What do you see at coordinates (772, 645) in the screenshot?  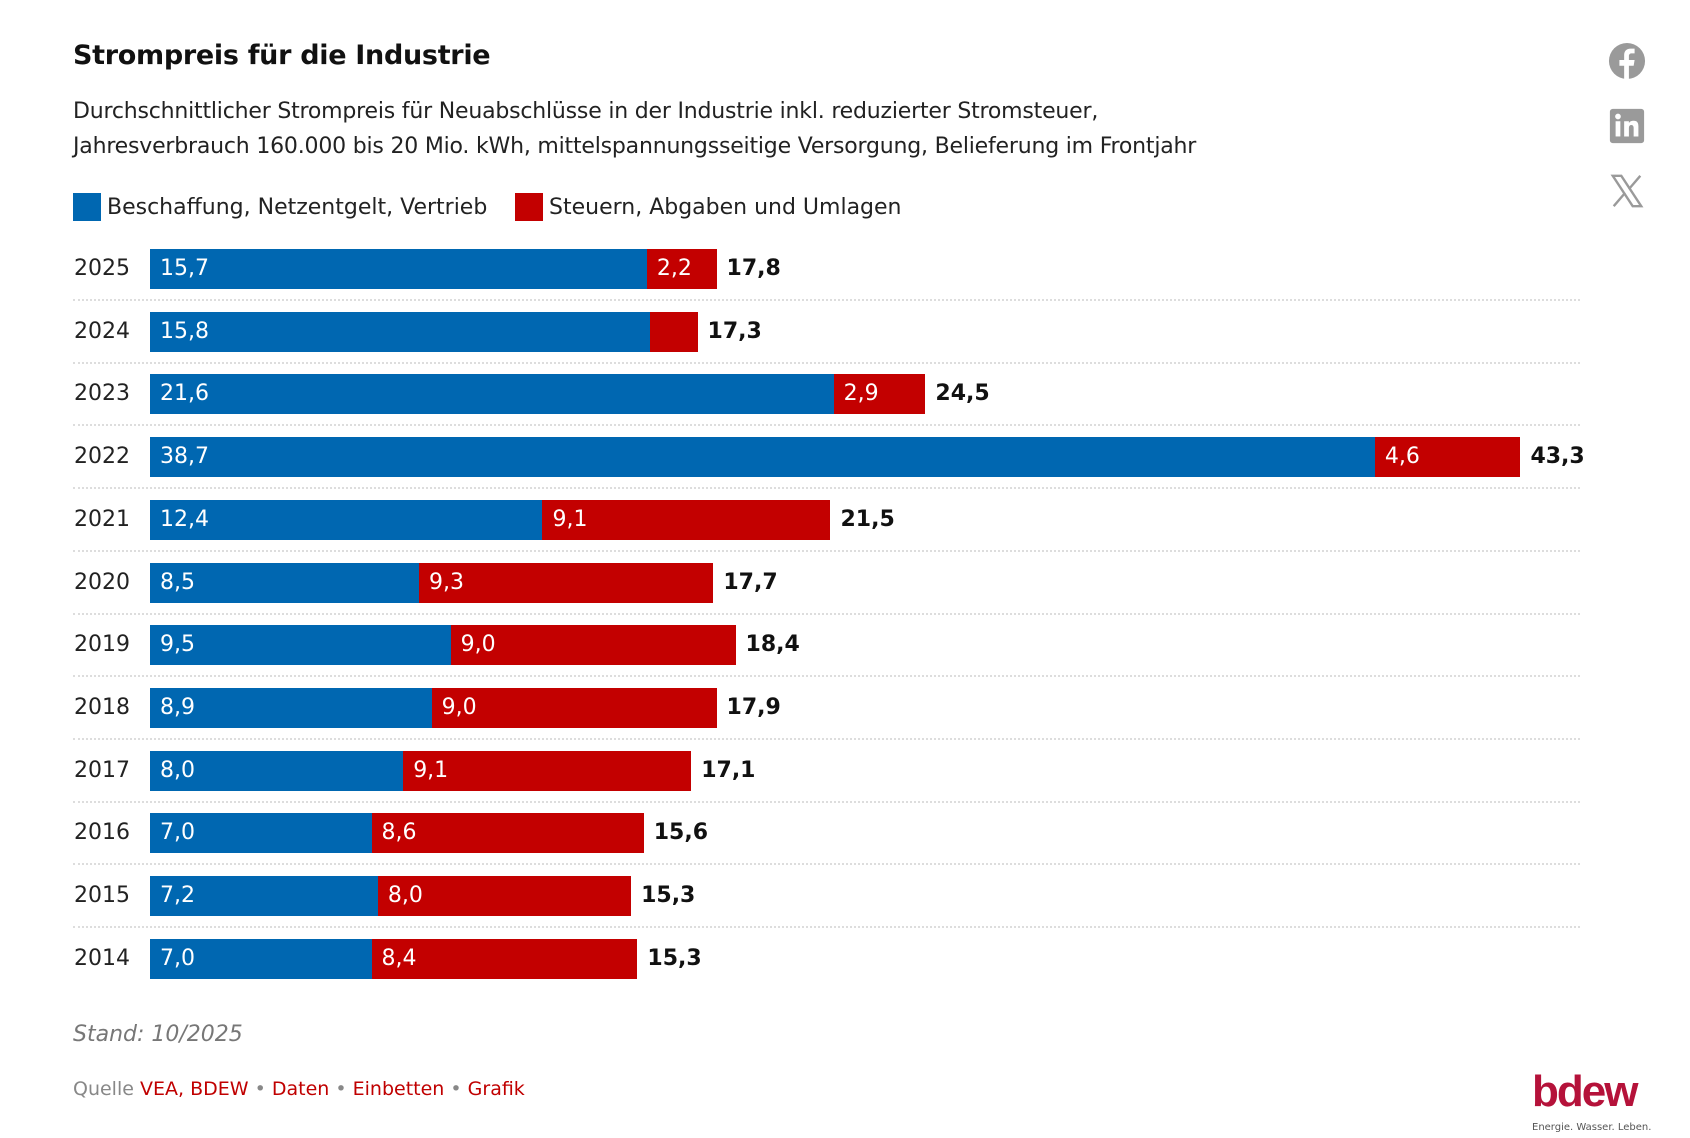 I see `bar-total-label: 18,4` at bounding box center [772, 645].